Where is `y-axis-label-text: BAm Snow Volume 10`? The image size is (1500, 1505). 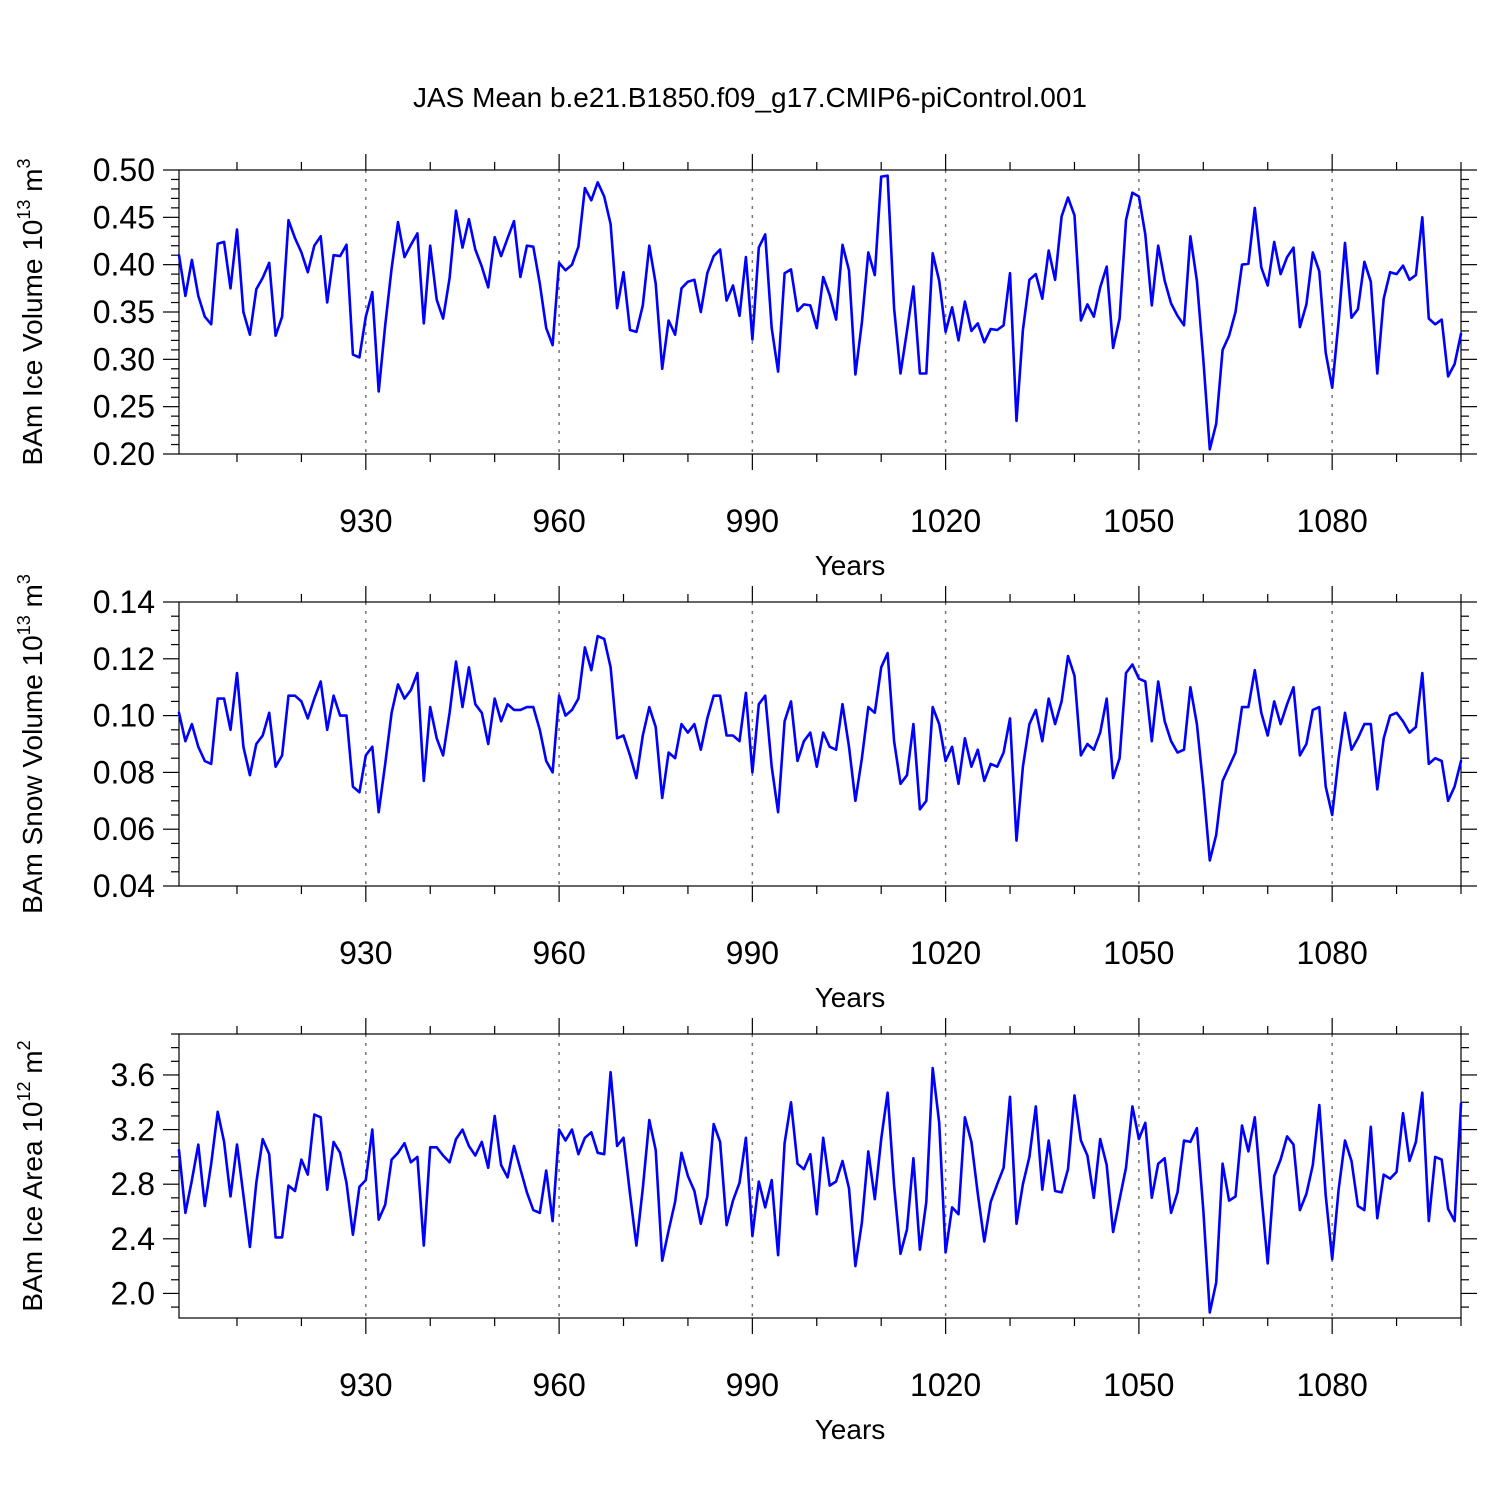 y-axis-label-text: BAm Snow Volume 10 is located at coordinates (32, 774).